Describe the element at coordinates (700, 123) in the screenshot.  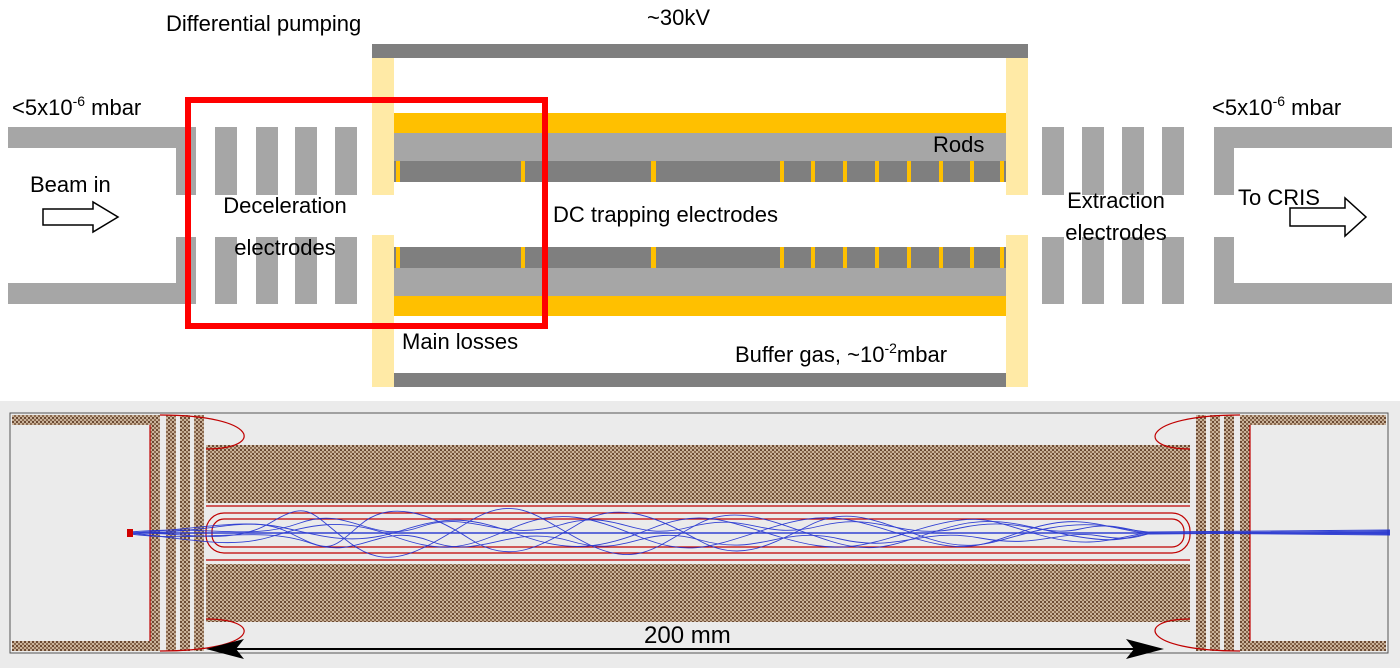
I see `rod-upper-yellow` at that location.